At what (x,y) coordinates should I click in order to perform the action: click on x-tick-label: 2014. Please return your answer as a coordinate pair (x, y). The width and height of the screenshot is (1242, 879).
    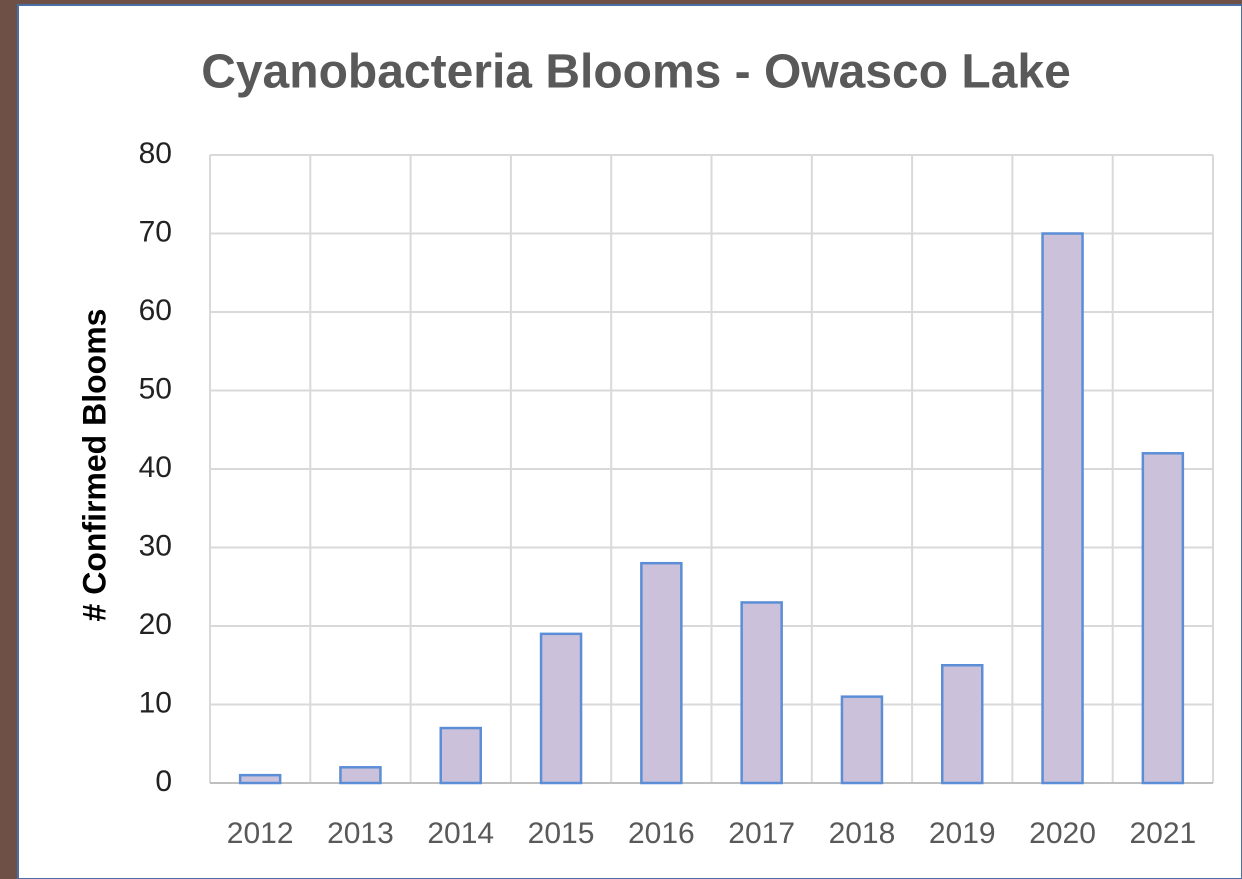
    Looking at the image, I should click on (460, 833).